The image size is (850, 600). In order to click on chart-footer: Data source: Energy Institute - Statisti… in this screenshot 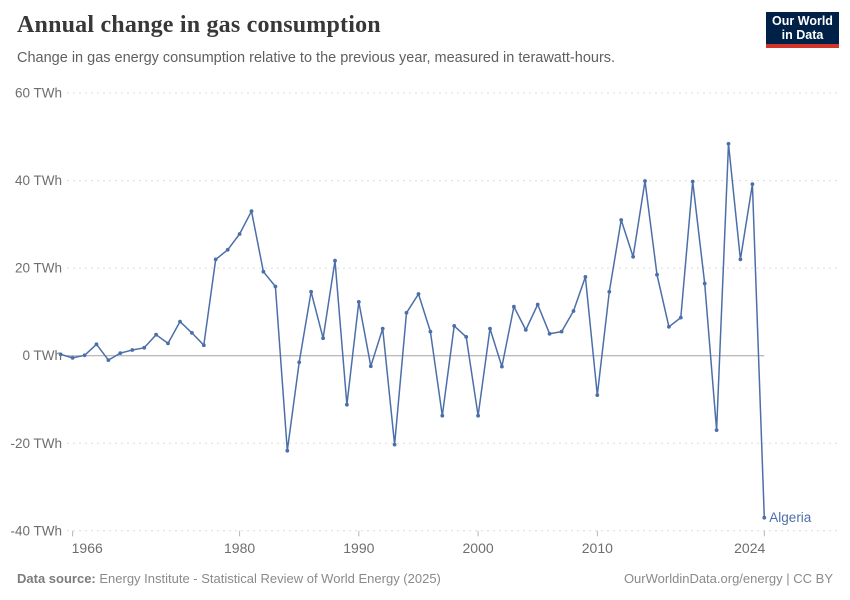, I will do `click(425, 578)`.